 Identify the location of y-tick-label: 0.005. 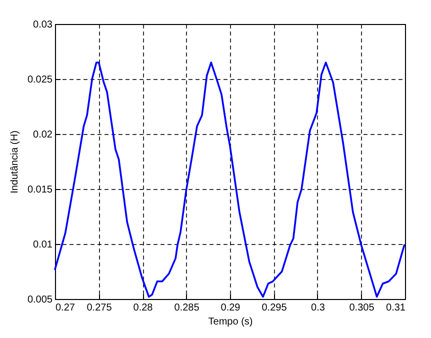
(40, 300).